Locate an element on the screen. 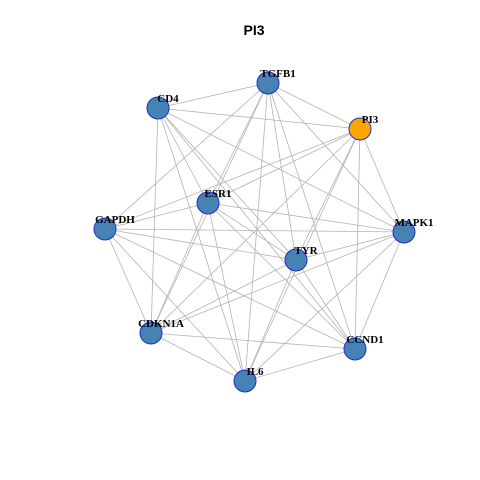 Image resolution: width=480 pixels, height=480 pixels. node-label: MAPK1 is located at coordinates (413, 223).